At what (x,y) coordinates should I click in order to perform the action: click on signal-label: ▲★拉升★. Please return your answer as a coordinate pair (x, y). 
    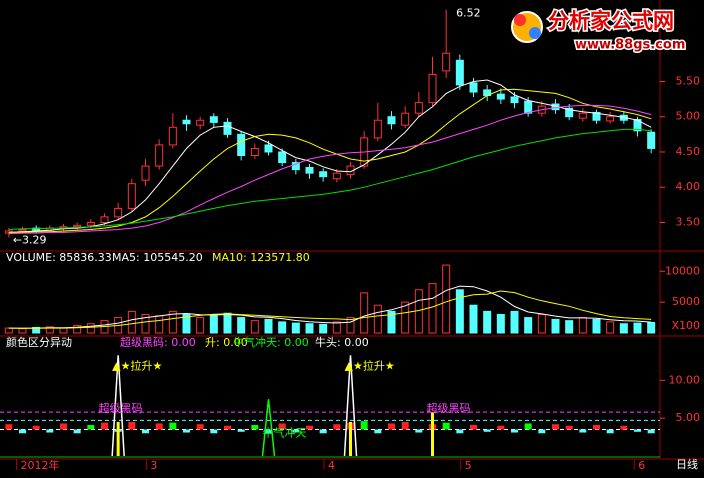
    Looking at the image, I should click on (137, 366).